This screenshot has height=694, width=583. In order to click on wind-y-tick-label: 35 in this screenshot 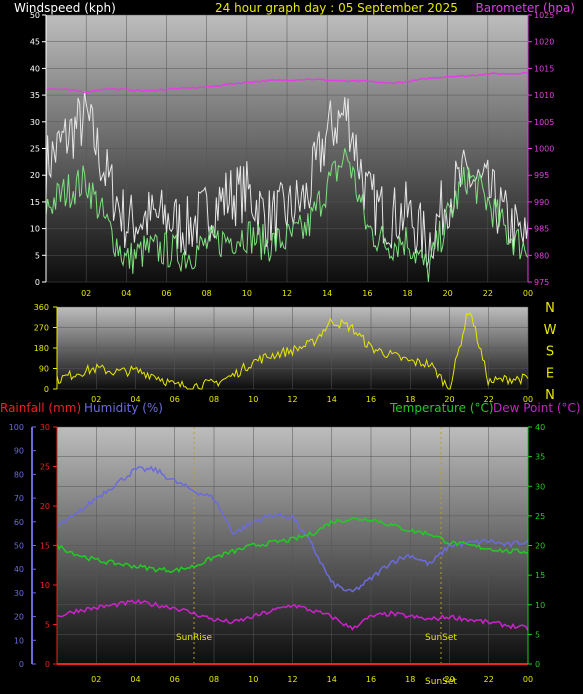, I will do `click(35, 95)`.